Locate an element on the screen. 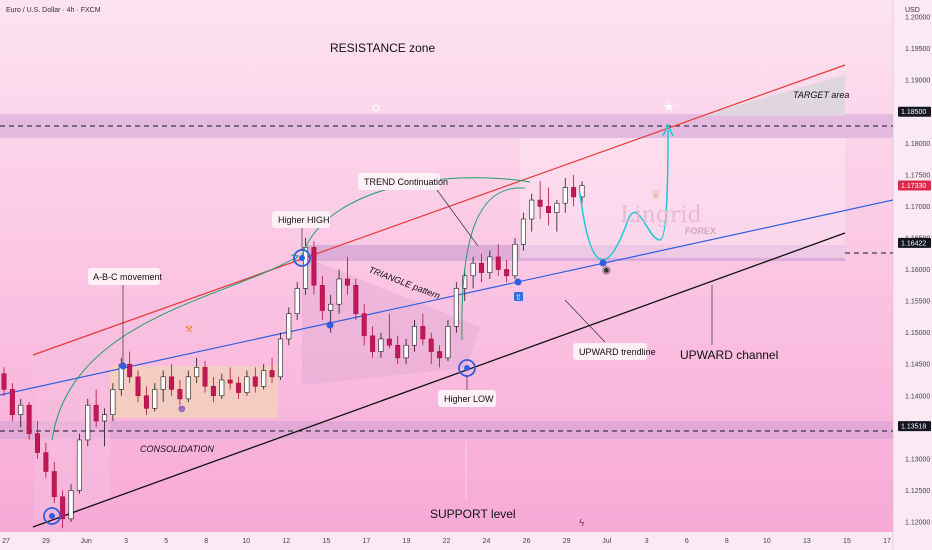  price-level-tag-label: 1.17330 is located at coordinates (913, 186).